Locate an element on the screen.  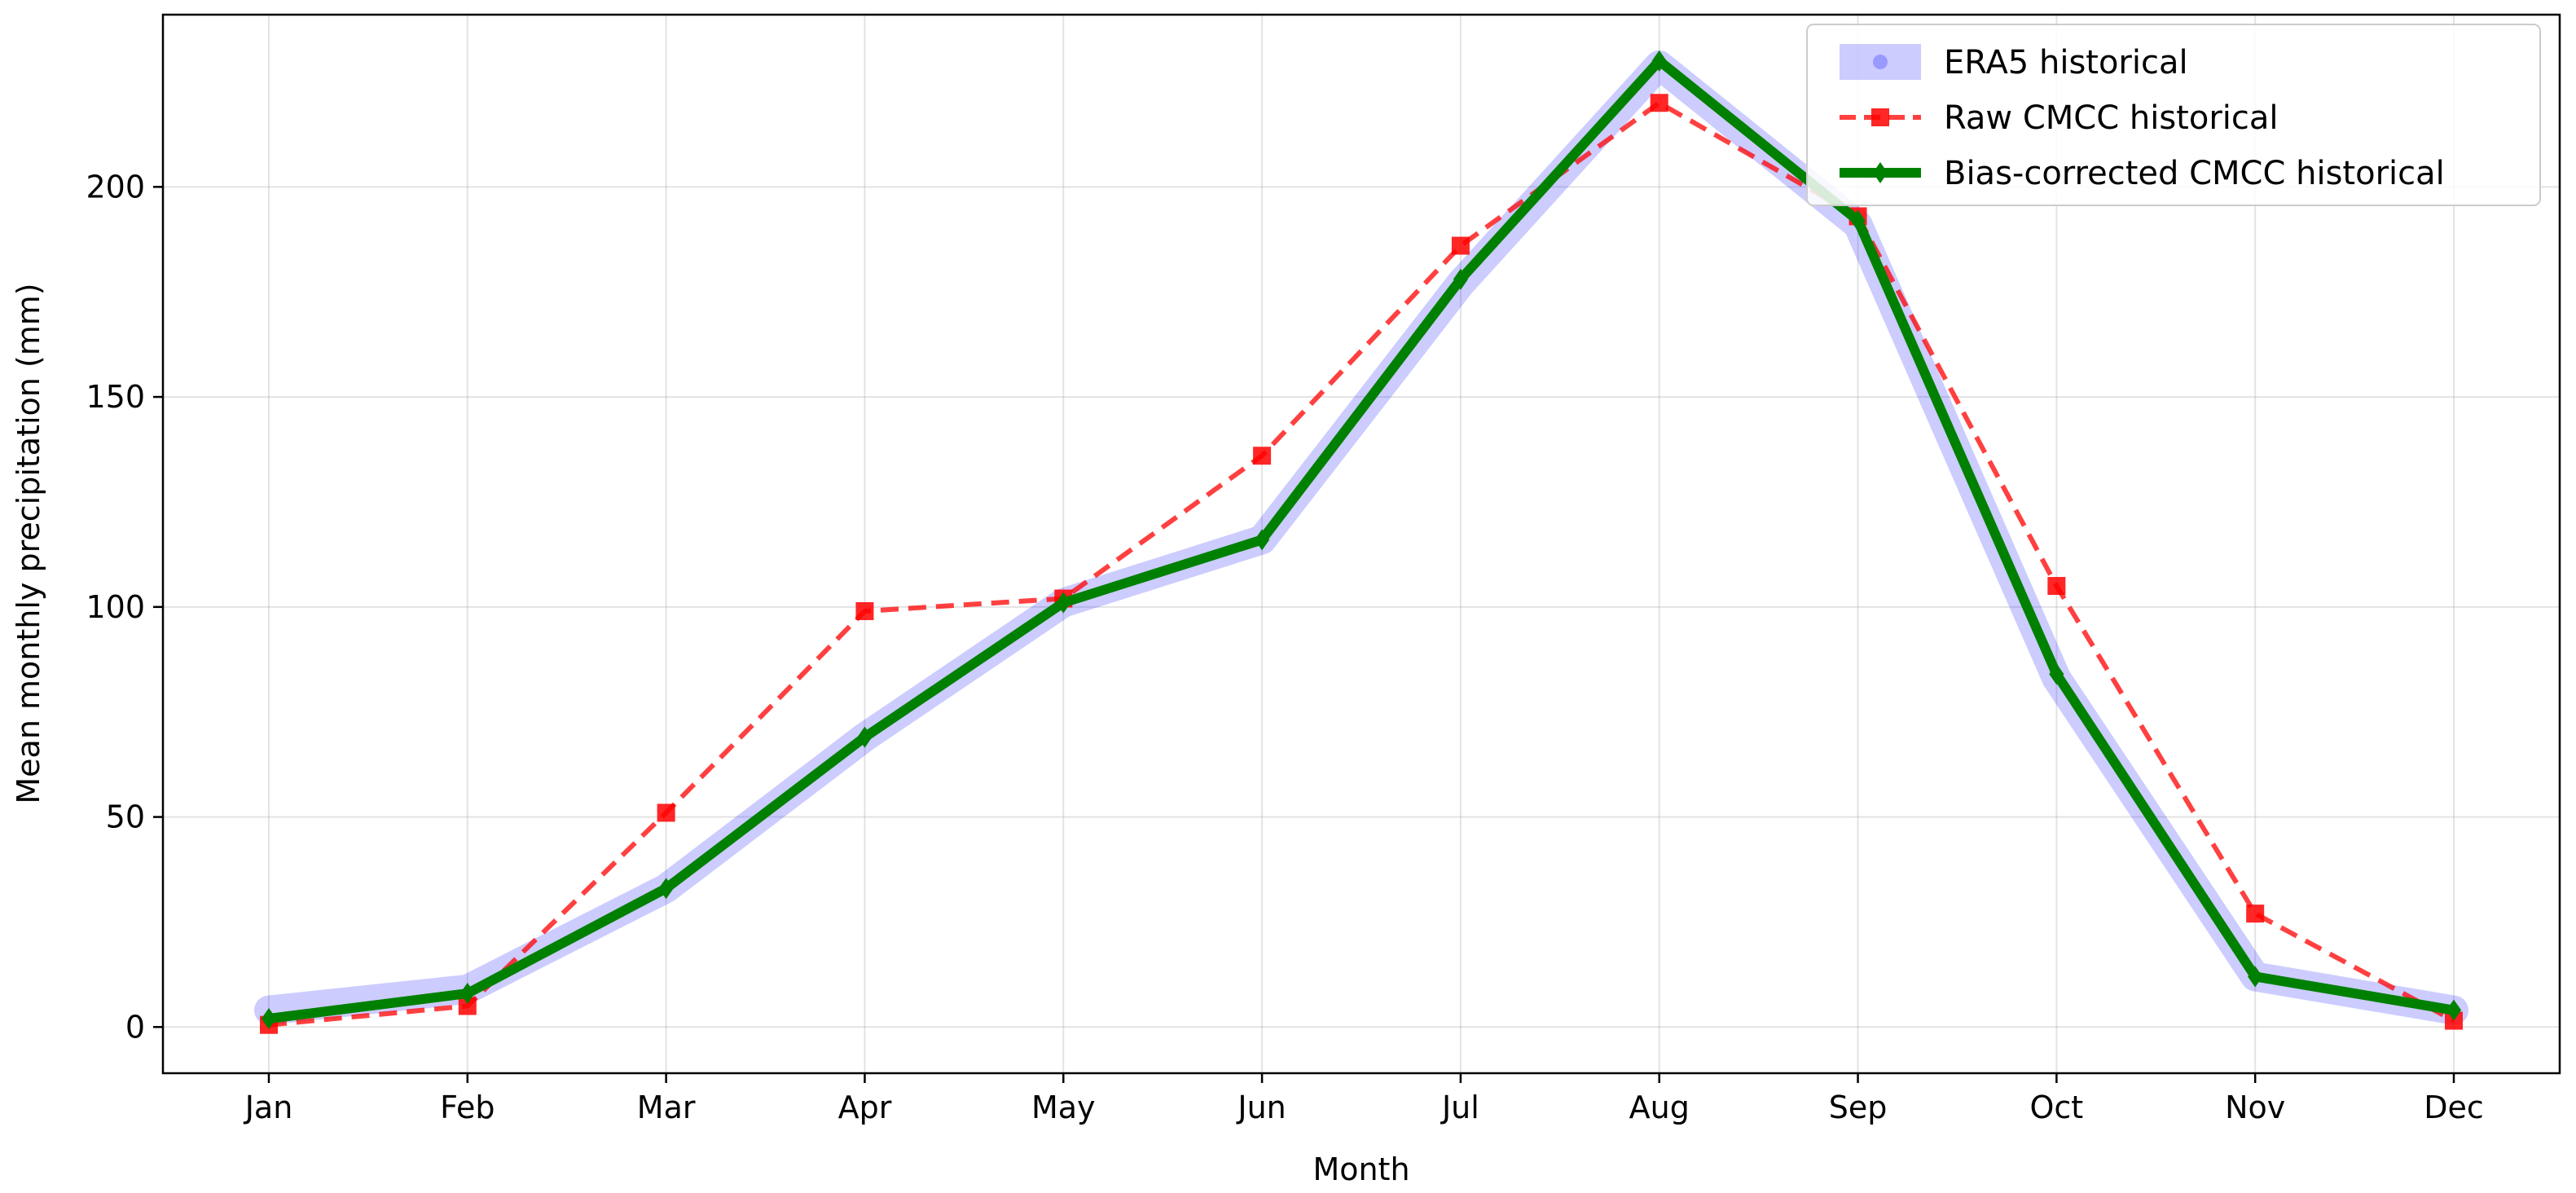
x-tick-label: Apr is located at coordinates (865, 1107).